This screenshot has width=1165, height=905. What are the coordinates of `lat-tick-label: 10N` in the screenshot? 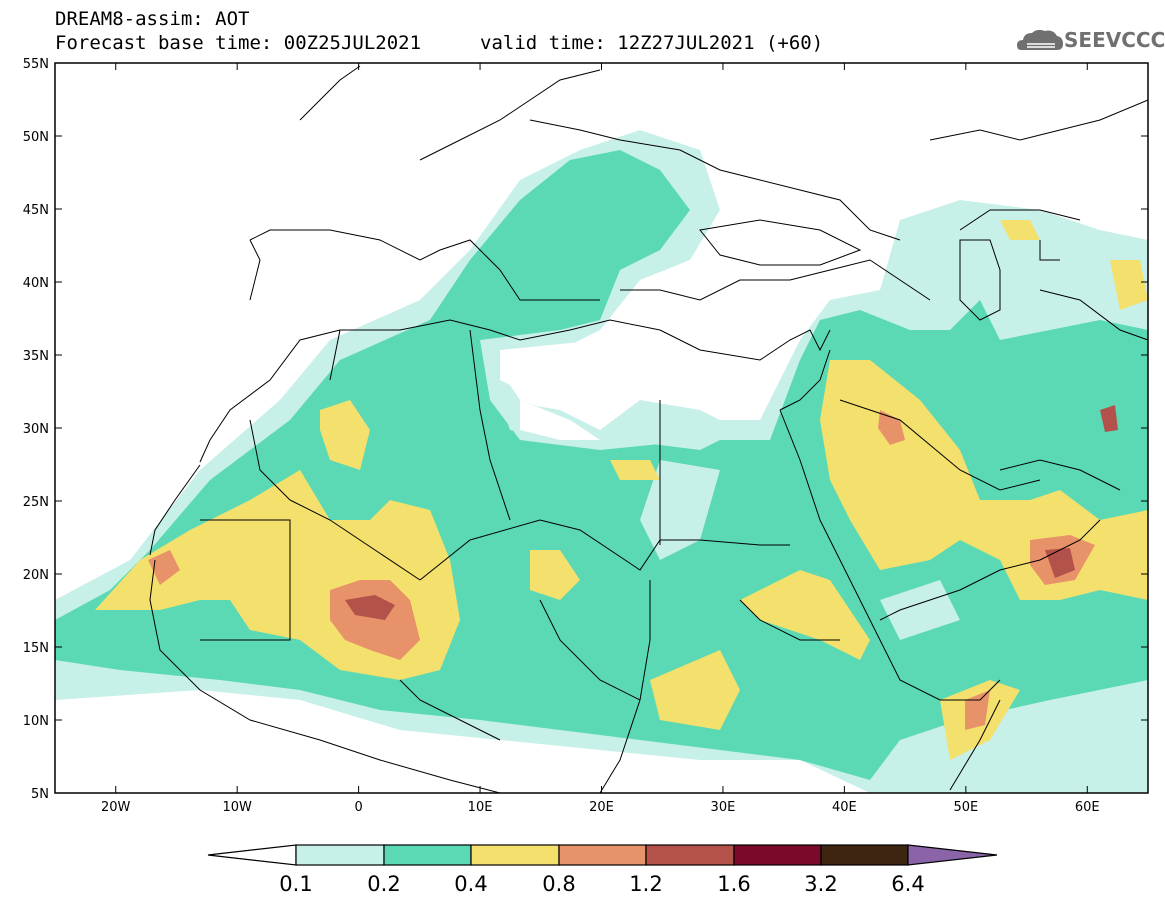 It's located at (36, 721).